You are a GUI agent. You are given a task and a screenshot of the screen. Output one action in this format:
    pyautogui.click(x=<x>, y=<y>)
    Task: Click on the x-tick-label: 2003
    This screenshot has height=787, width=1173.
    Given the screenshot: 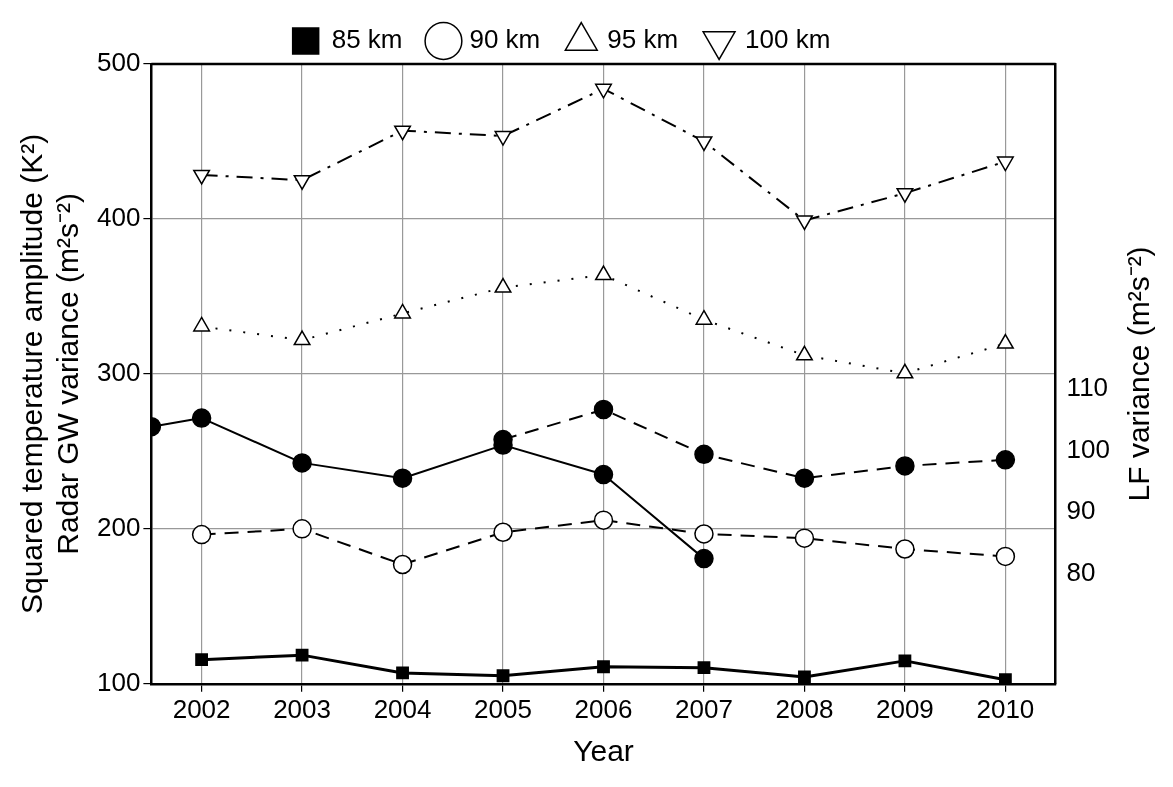 What is the action you would take?
    pyautogui.click(x=302, y=708)
    